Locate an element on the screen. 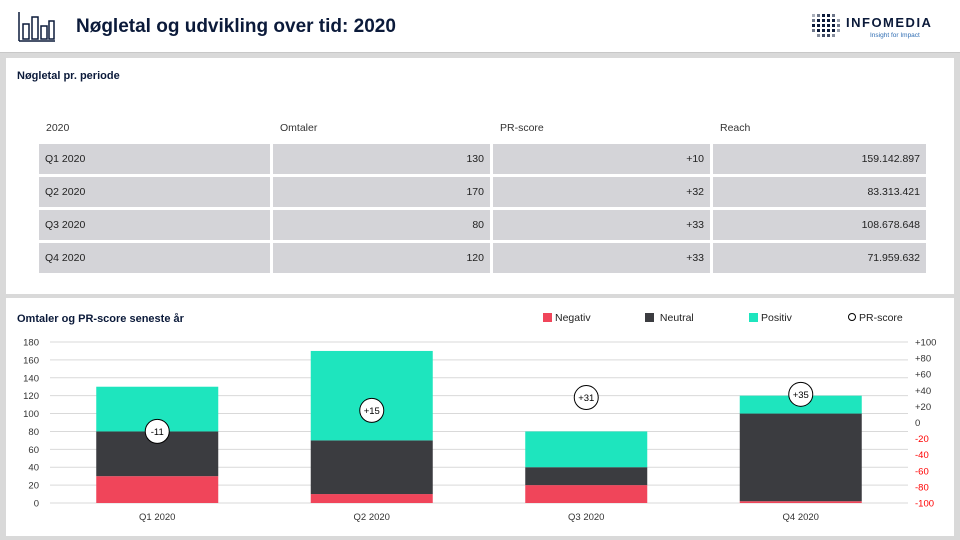  brand-logo: INFOMEDIA Insight for Impact is located at coordinates (875, 27).